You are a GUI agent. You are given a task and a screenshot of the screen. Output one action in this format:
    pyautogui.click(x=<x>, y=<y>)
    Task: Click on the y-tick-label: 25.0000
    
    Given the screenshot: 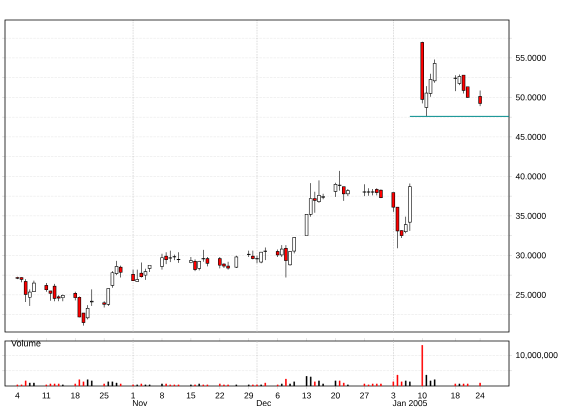 What is the action you would take?
    pyautogui.click(x=531, y=295)
    